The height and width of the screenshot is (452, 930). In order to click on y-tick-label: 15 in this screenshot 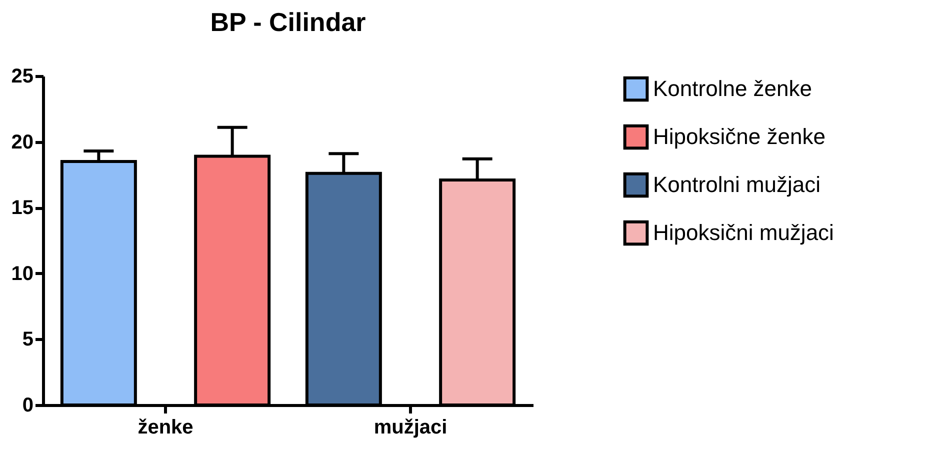, I will do `click(22, 208)`.